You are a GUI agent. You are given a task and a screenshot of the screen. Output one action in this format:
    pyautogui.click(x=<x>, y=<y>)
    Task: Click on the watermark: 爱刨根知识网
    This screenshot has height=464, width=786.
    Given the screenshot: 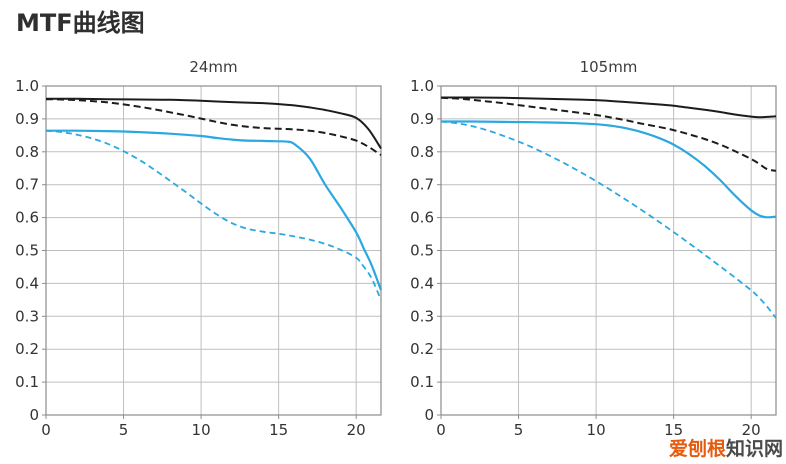 What is the action you would take?
    pyautogui.click(x=726, y=449)
    